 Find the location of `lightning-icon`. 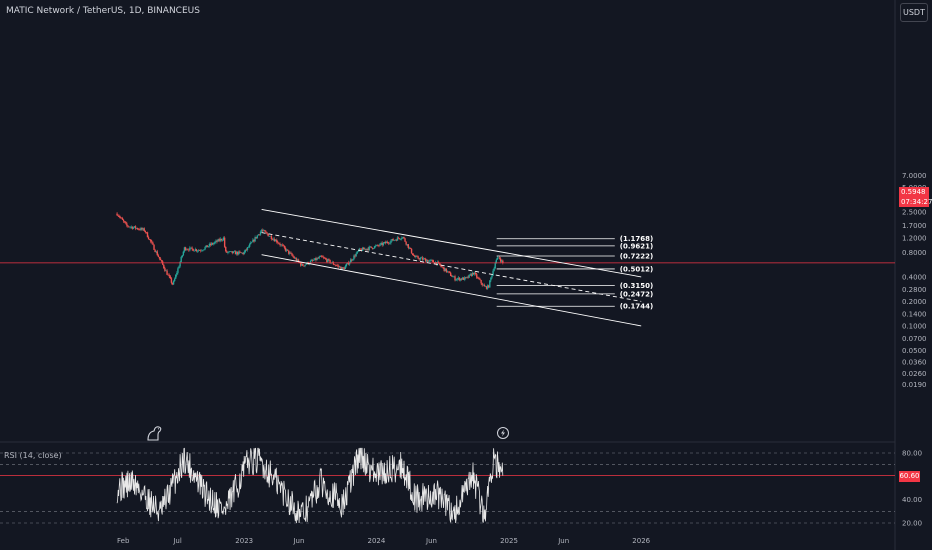

lightning-icon is located at coordinates (503, 433).